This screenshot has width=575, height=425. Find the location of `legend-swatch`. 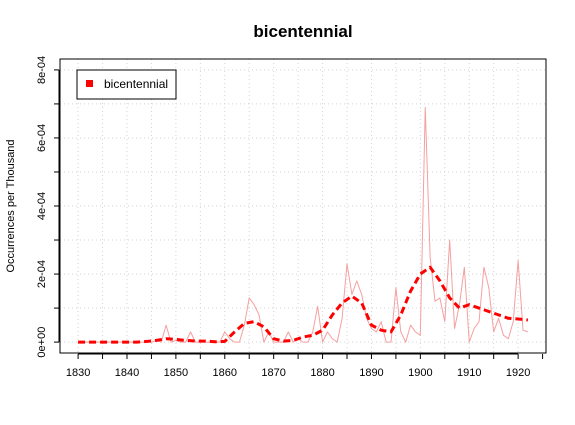

legend-swatch is located at coordinates (89, 83).